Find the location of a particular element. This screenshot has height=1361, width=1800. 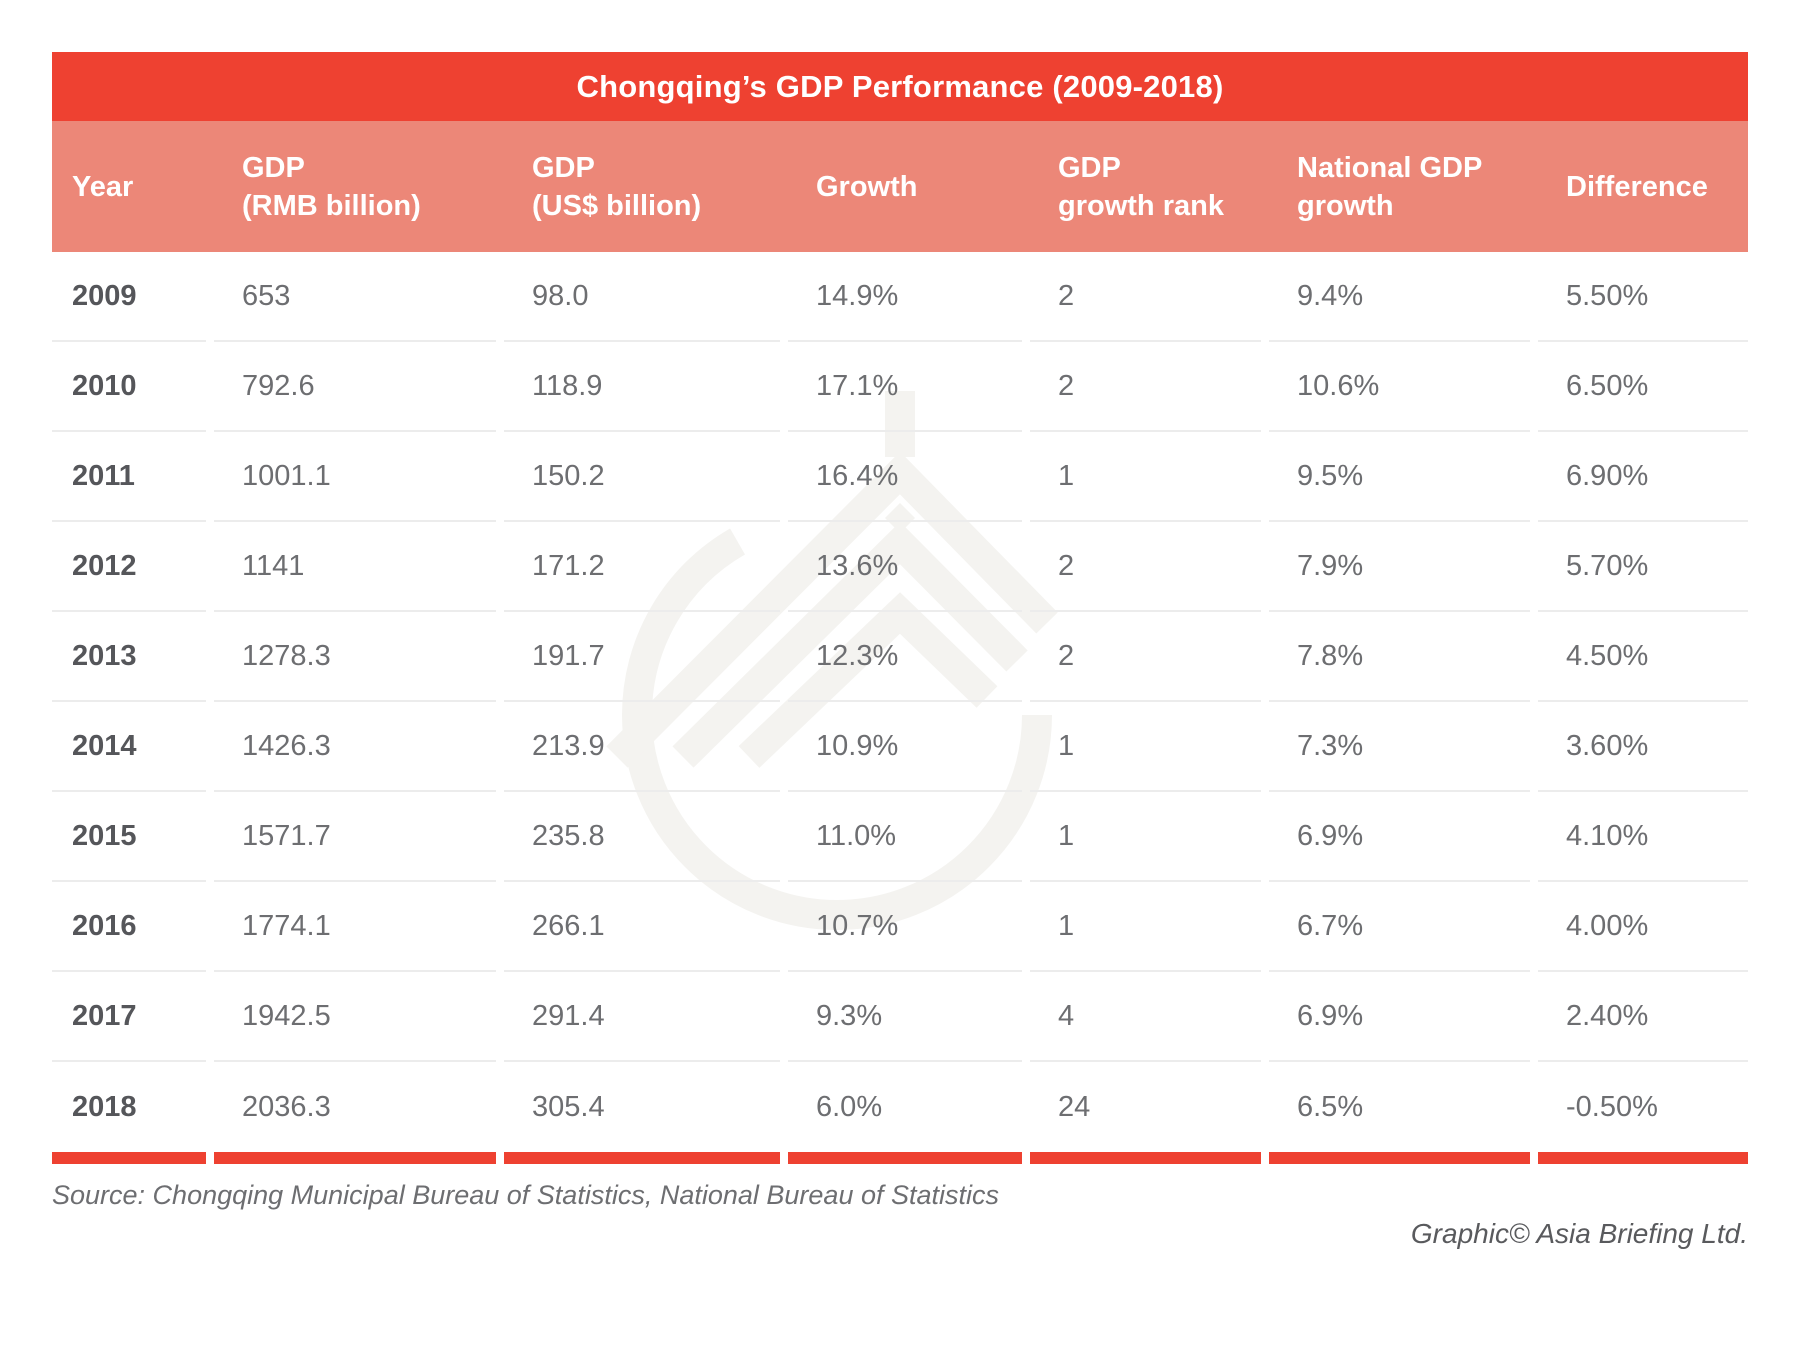

table-row-2011: 2011 1001.1 150.2 16.4% 1 9.5% 6.90% is located at coordinates (900, 477).